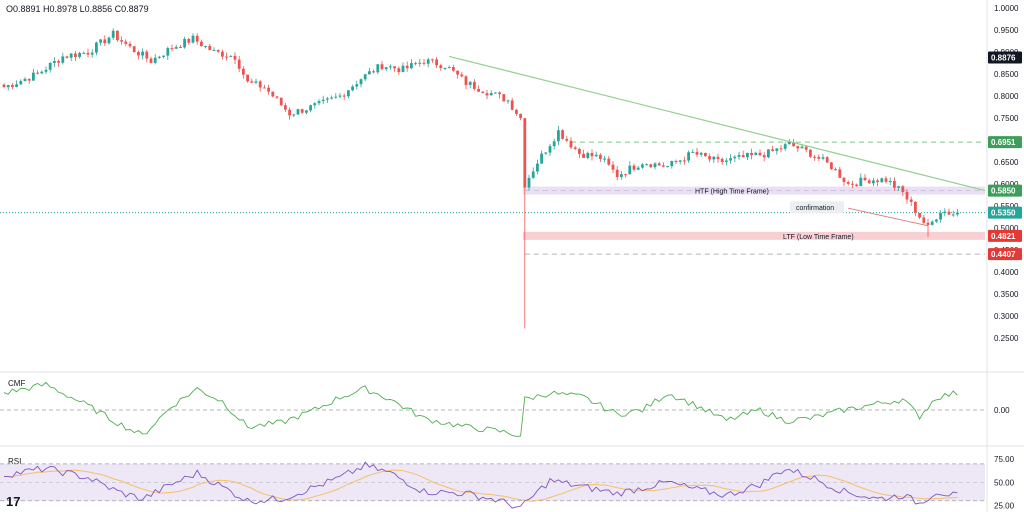  I want to click on level-tag-0.4821-bg, so click(1005, 235).